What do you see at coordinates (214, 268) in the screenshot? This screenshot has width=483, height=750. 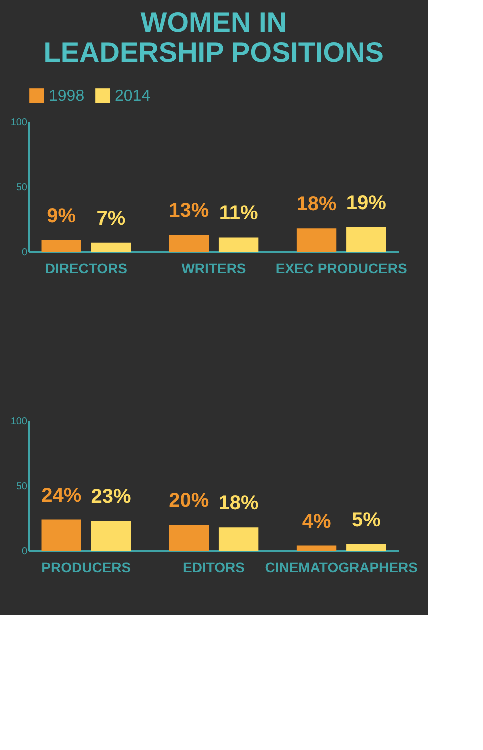 I see `x-tick-label: WRITERS` at bounding box center [214, 268].